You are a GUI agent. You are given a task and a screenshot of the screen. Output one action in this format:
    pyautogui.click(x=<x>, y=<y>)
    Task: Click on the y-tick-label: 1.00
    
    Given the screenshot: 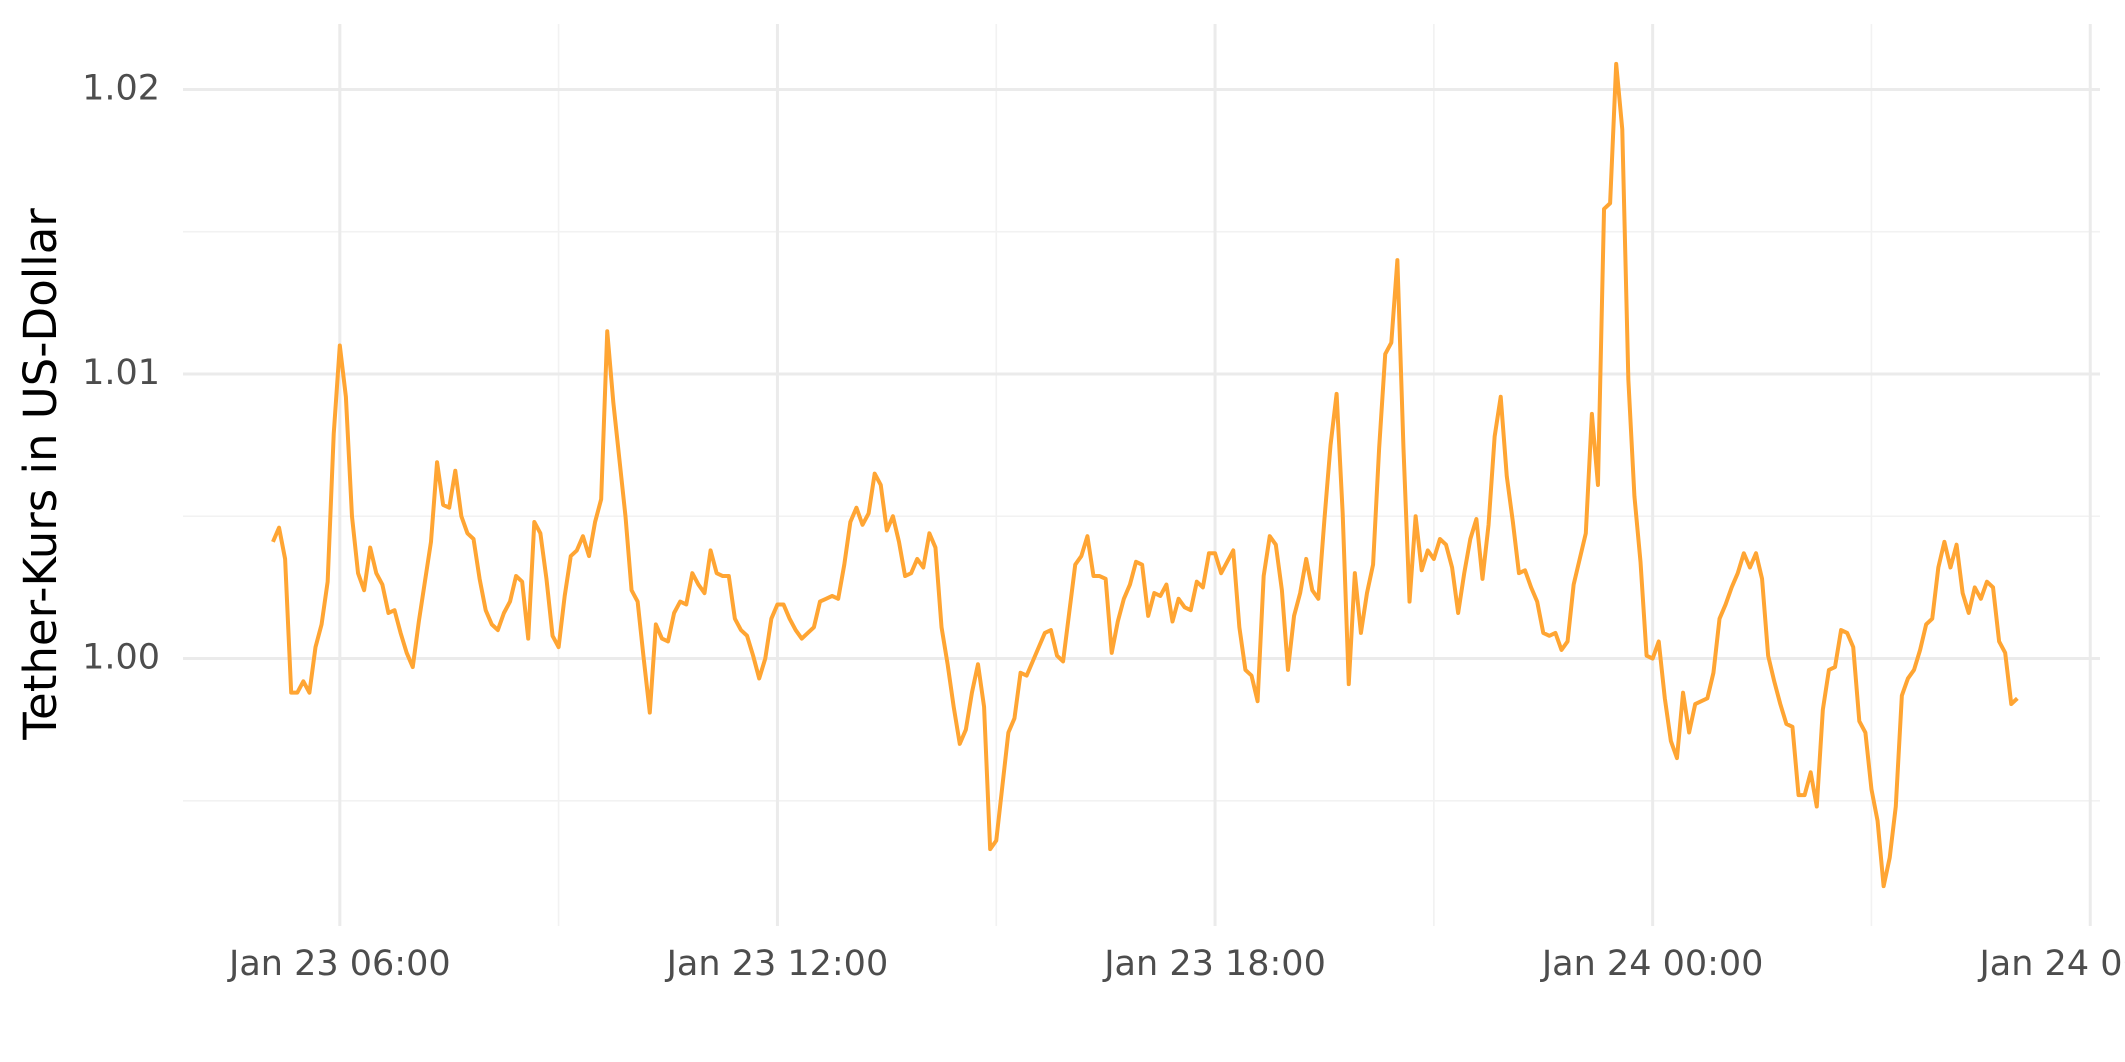 What is the action you would take?
    pyautogui.click(x=121, y=658)
    